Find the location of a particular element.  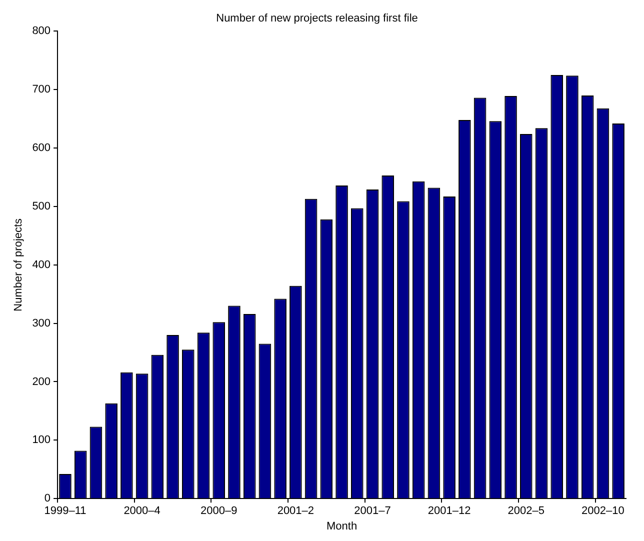

y-tick-label: 600 is located at coordinates (41, 148).